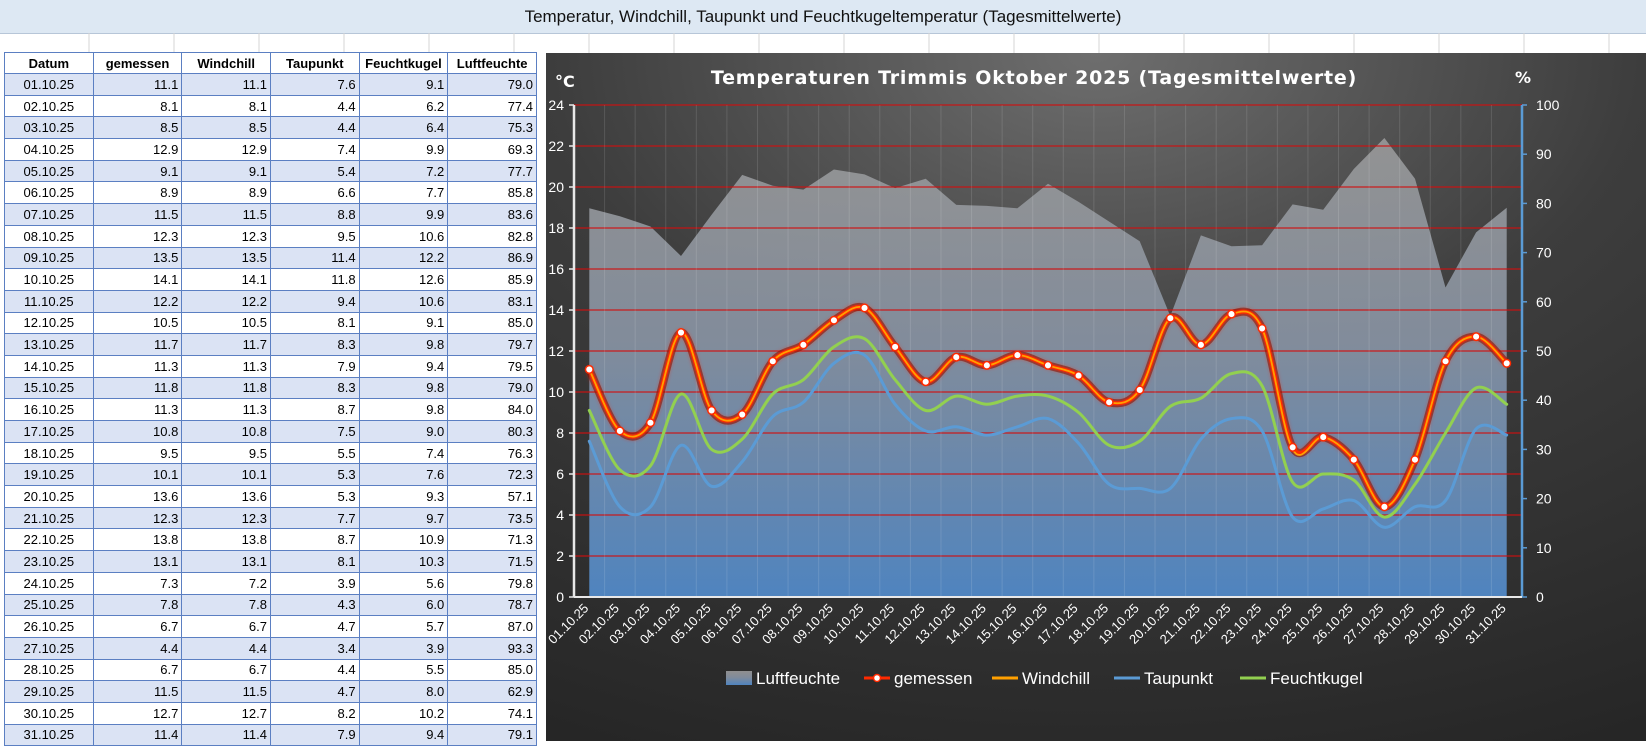 The width and height of the screenshot is (1646, 746). What do you see at coordinates (492, 496) in the screenshot?
I see `table-cell: 57.1` at bounding box center [492, 496].